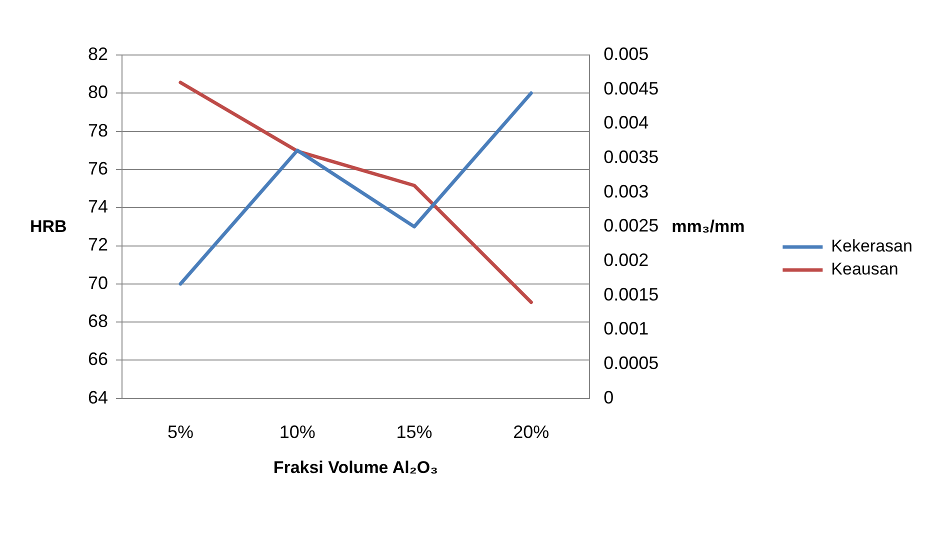 The height and width of the screenshot is (542, 936). Describe the element at coordinates (180, 432) in the screenshot. I see `x-tick-label: 5%` at that location.